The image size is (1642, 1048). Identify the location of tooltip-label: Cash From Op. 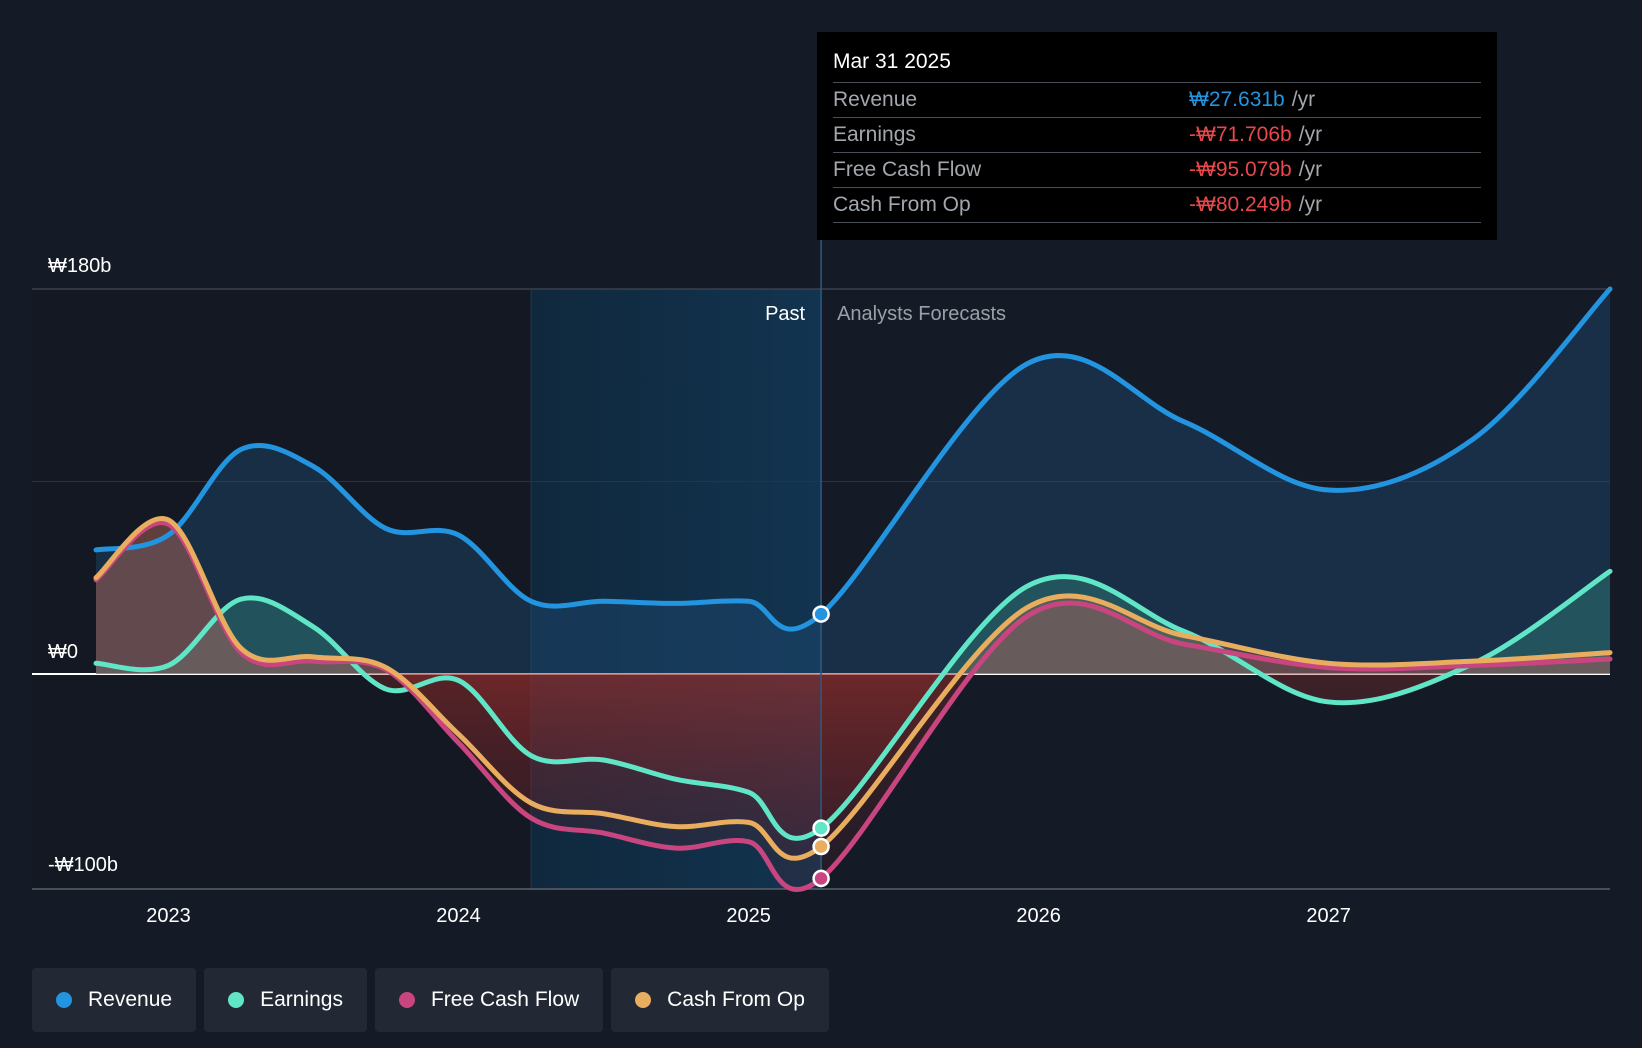
(902, 204).